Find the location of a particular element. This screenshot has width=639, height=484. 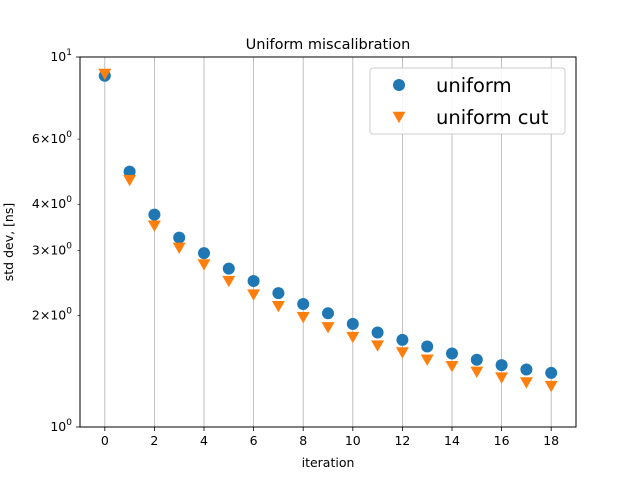

x-tick-label: 10 is located at coordinates (353, 440).